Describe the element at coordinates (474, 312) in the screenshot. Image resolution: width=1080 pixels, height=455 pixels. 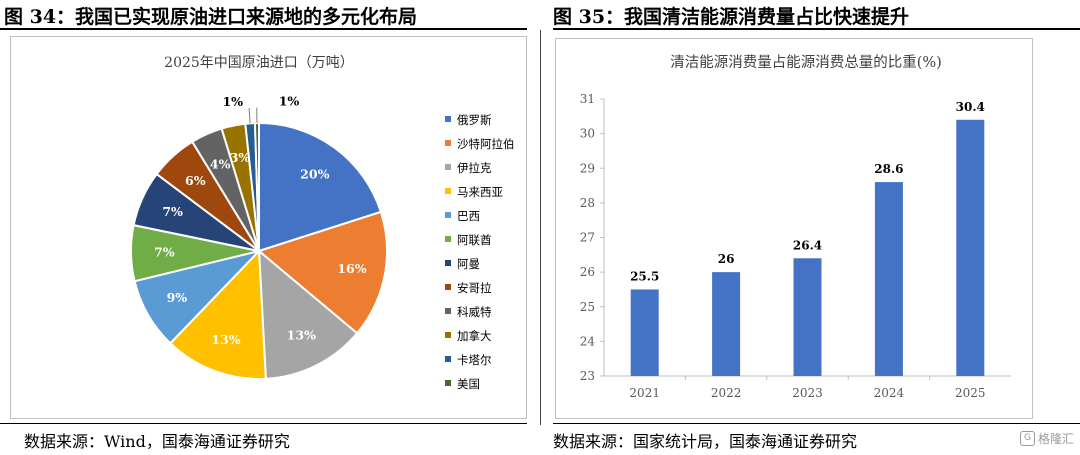
I see `legend-label: 科威特` at that location.